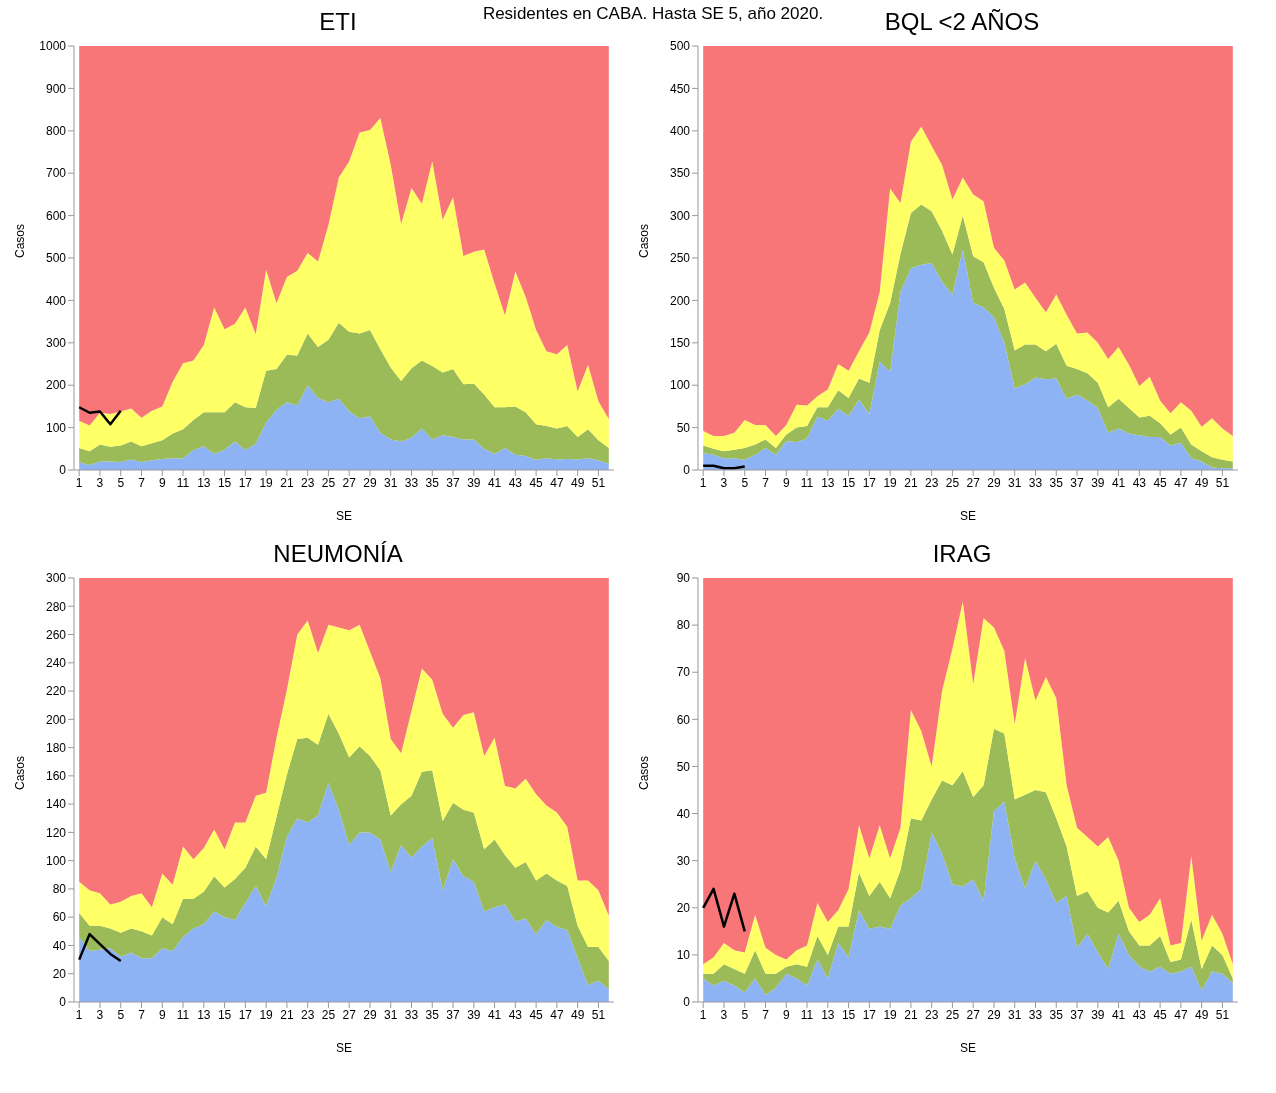 The height and width of the screenshot is (1093, 1276). I want to click on y-tick-label: 150, so click(680, 343).